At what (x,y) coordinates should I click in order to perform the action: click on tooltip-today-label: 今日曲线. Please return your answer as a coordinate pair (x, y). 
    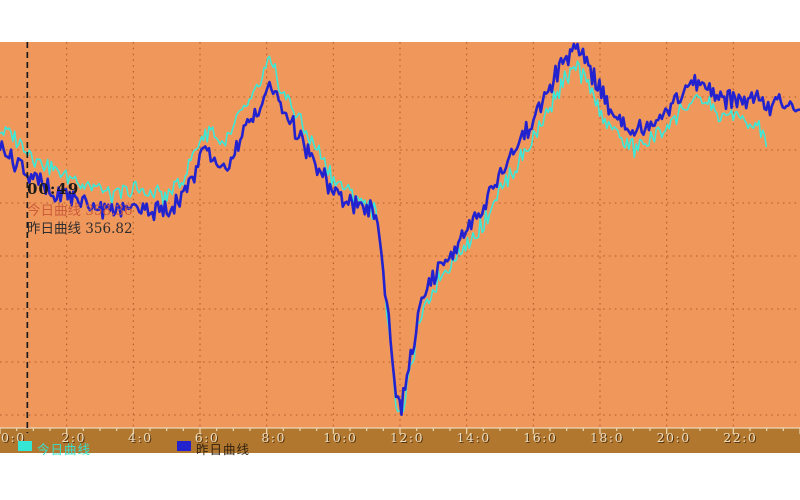
    Looking at the image, I should click on (54, 211).